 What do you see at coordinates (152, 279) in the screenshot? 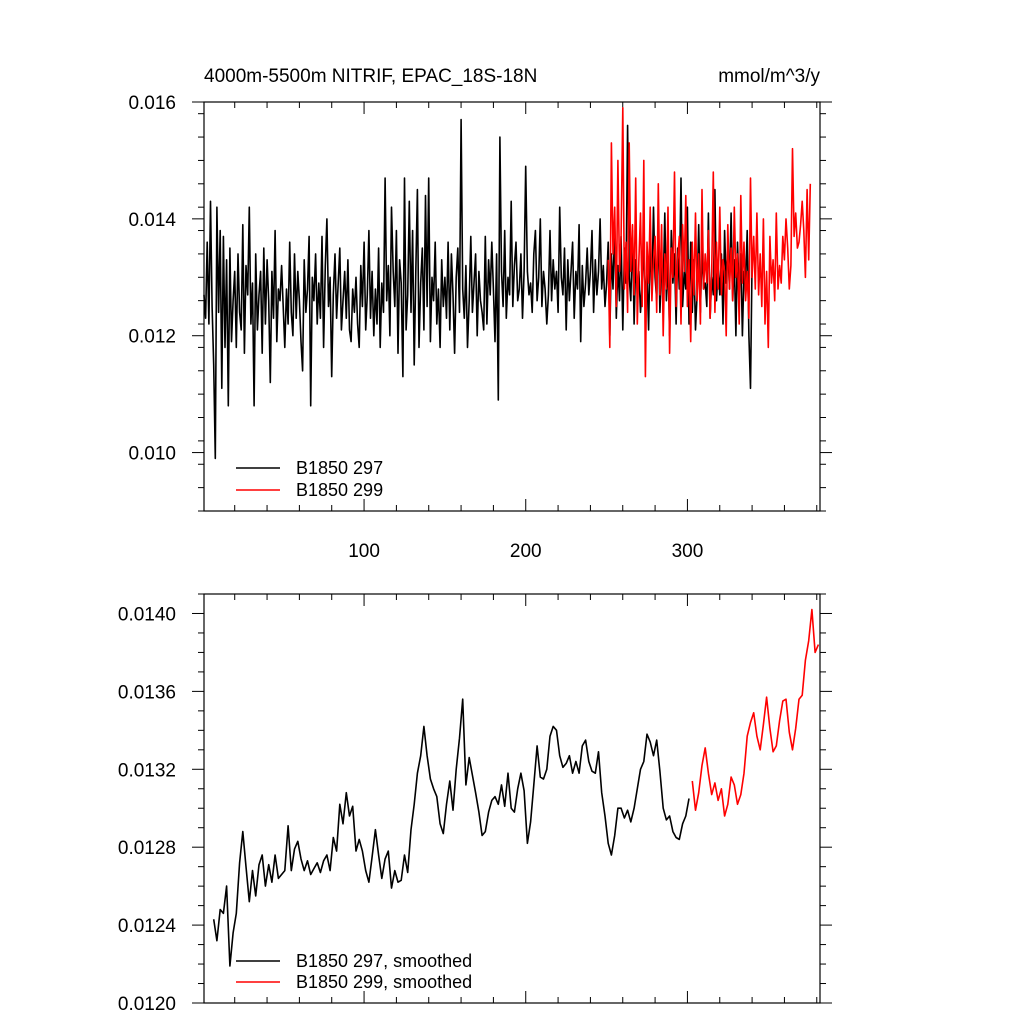
I see `y-tick-labels: 0.010 0.012 0.014 0.016` at bounding box center [152, 279].